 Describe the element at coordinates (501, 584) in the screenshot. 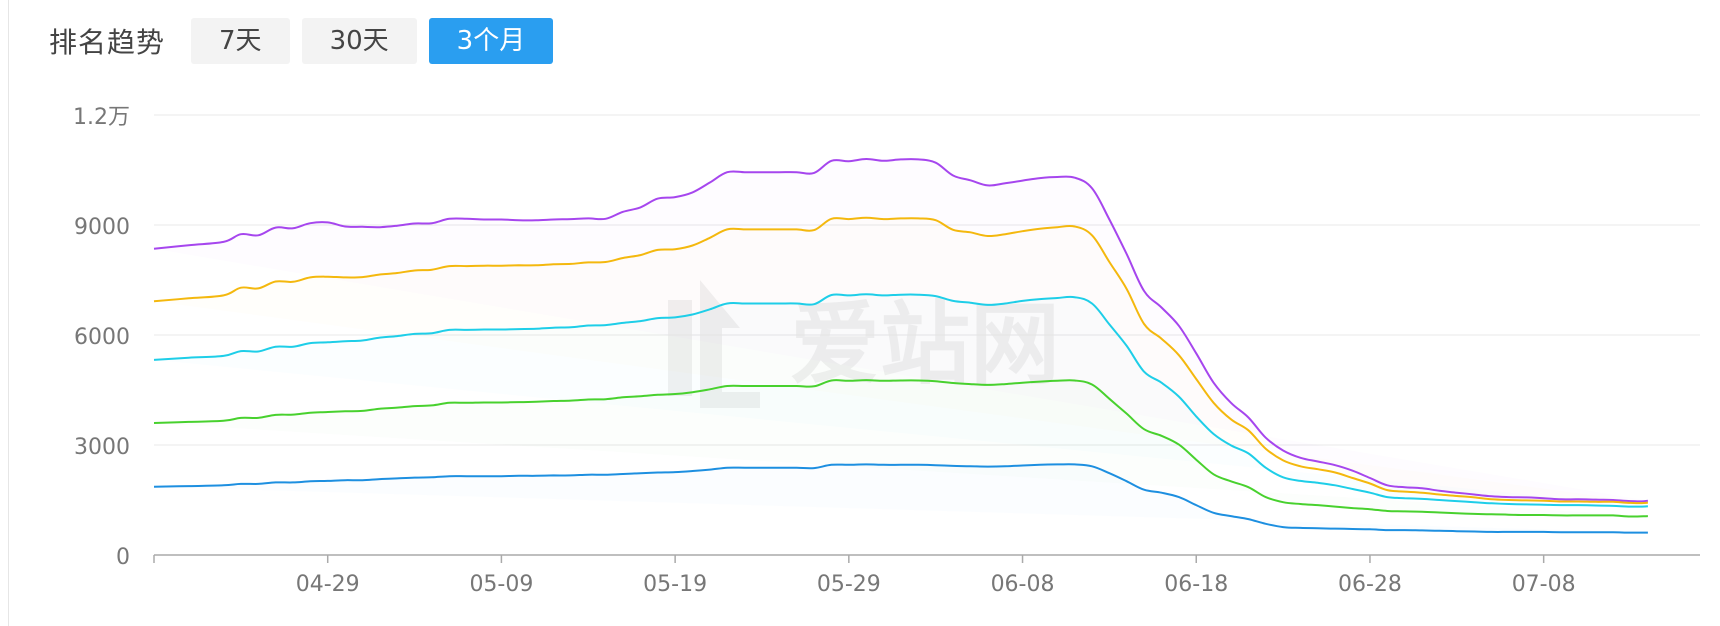

I see `x-tick-label: 05-09` at that location.